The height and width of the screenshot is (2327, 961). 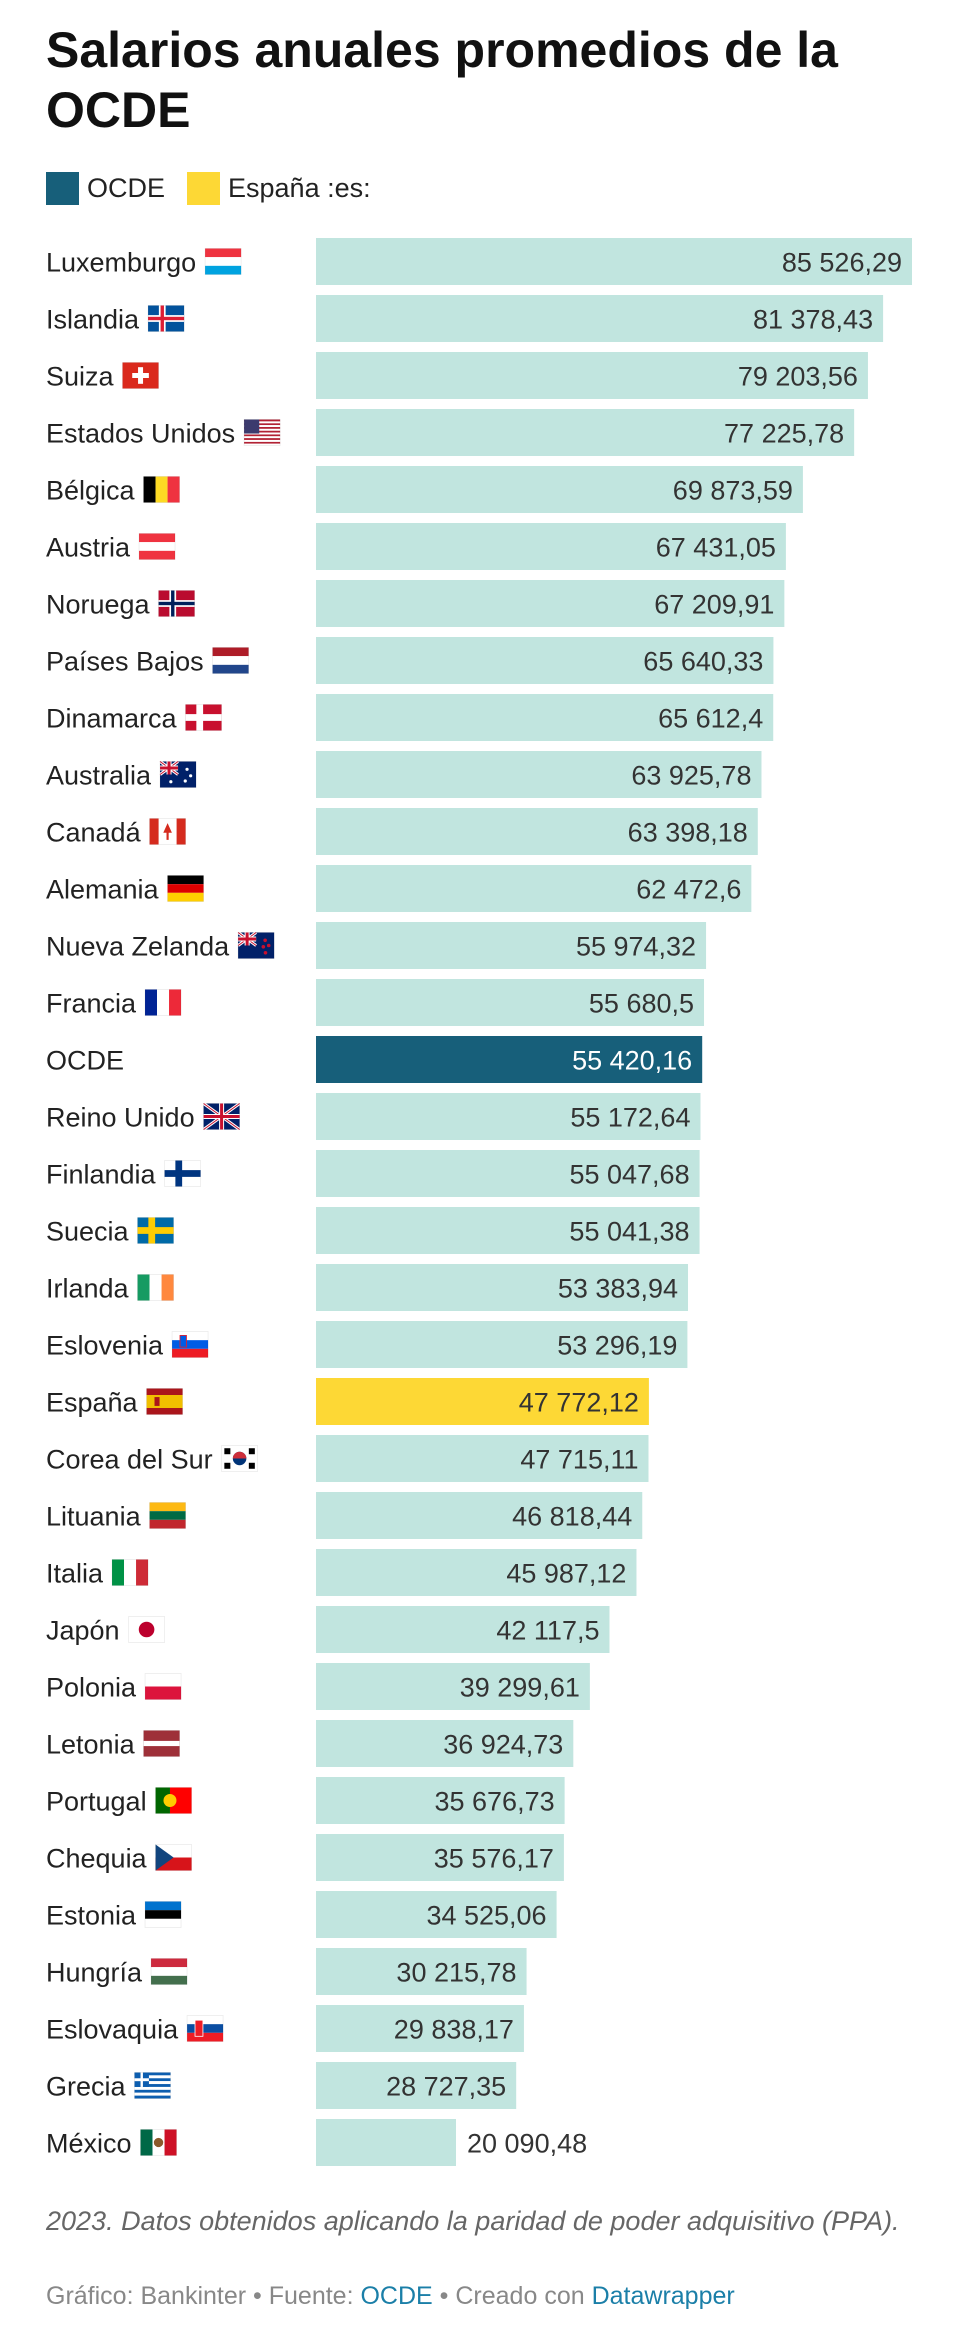 I want to click on category-label: OCDE, so click(x=85, y=1061).